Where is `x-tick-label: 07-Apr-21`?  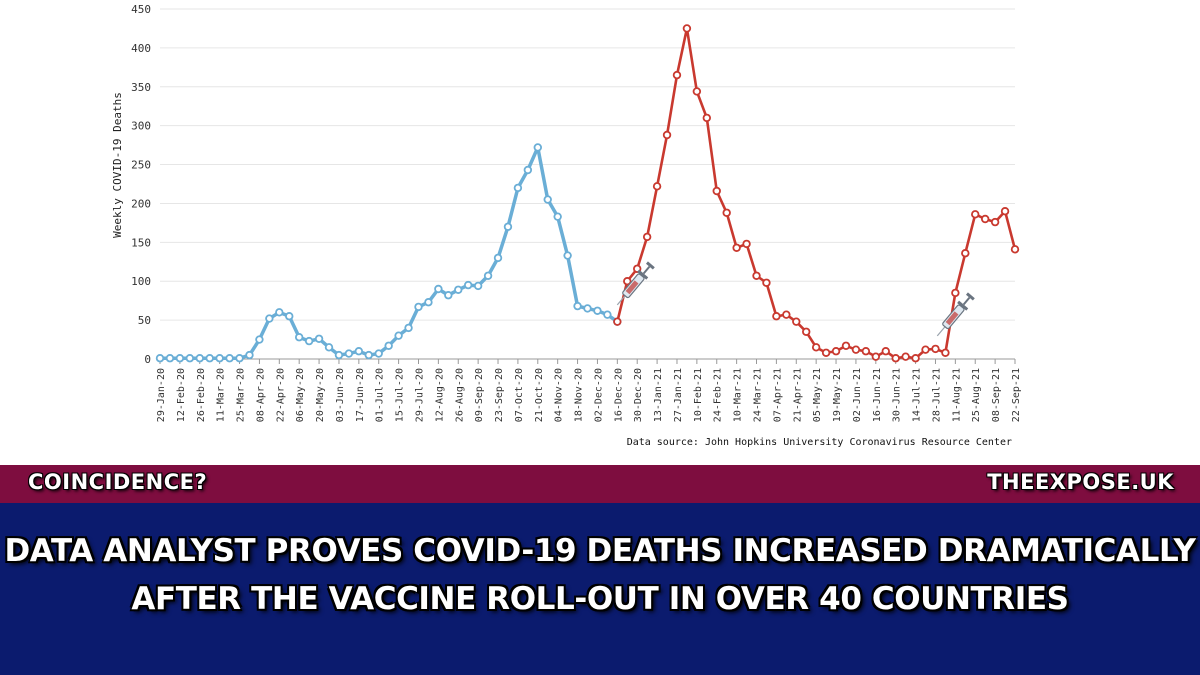
x-tick-label: 07-Apr-21 is located at coordinates (777, 395).